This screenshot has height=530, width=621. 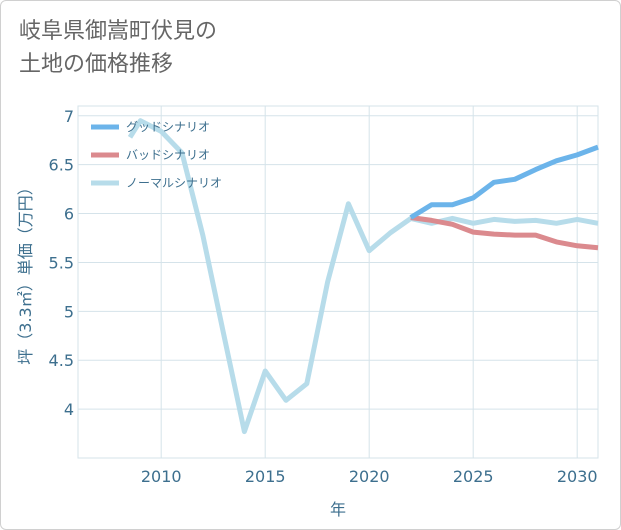 What do you see at coordinates (473, 476) in the screenshot?
I see `x-tick-label: 2025` at bounding box center [473, 476].